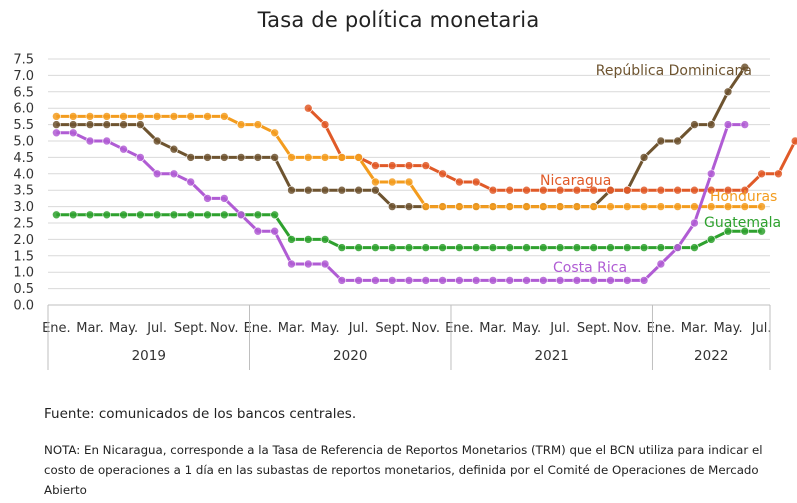 This screenshot has width=797, height=503. I want to click on x-tick-label: Sept., so click(191, 328).